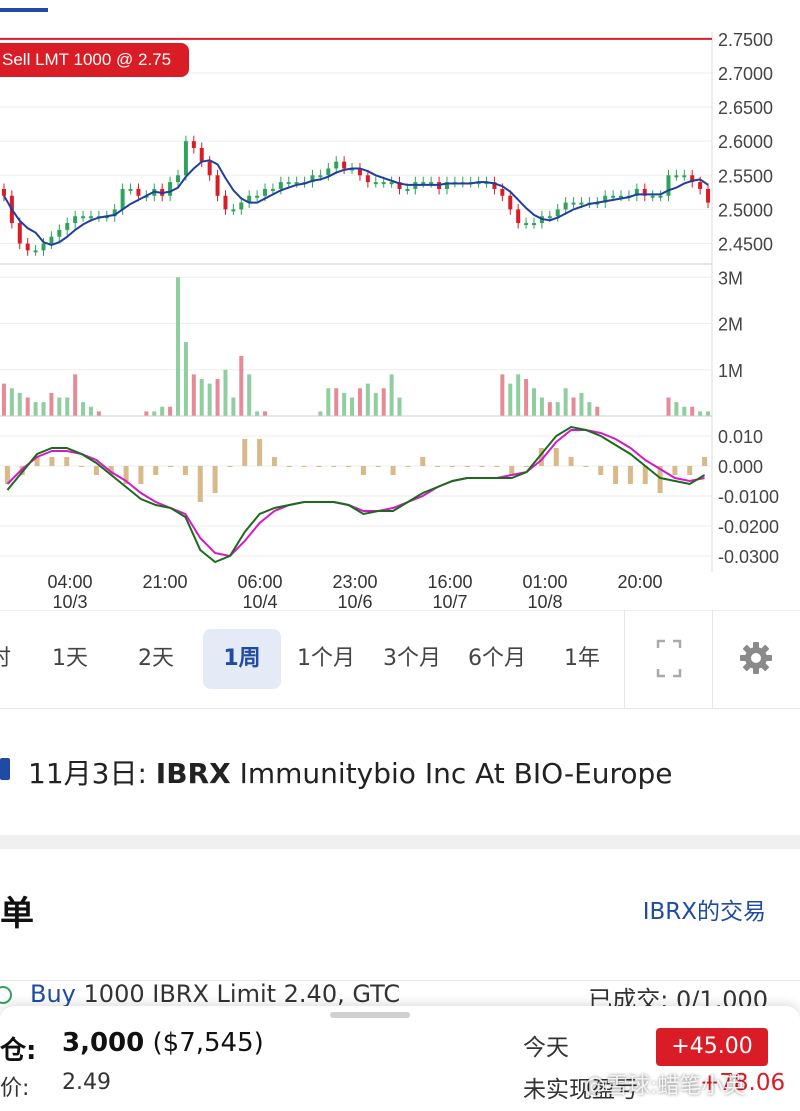 This screenshot has height=1111, width=800. Describe the element at coordinates (497, 658) in the screenshot. I see `range-button-6: 6个月` at that location.